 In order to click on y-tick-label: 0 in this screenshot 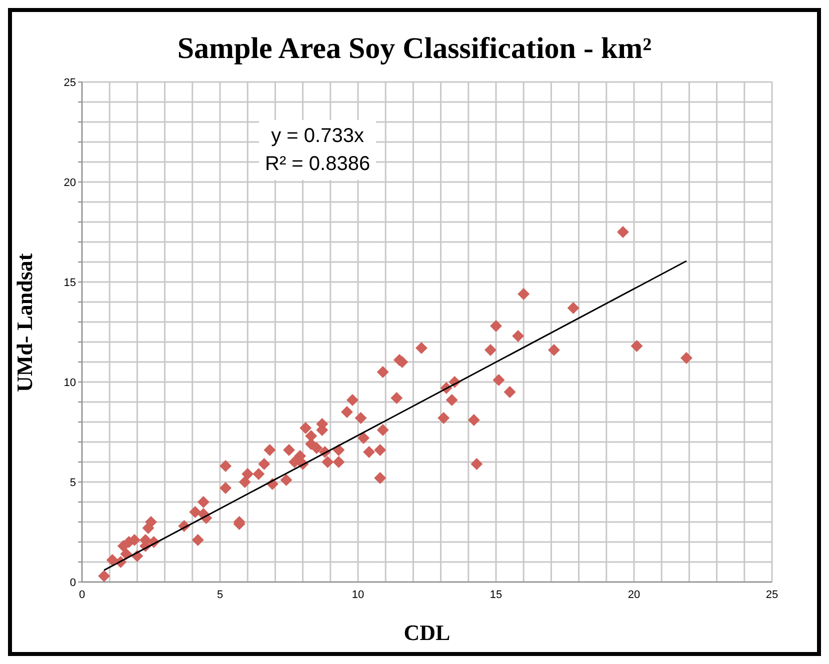, I will do `click(73, 582)`.